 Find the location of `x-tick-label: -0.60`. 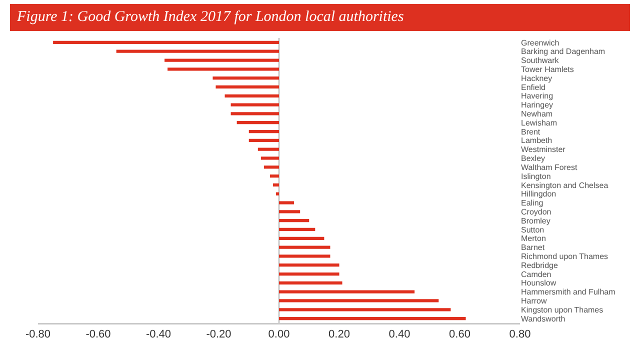

x-tick-label: -0.60 is located at coordinates (98, 334).